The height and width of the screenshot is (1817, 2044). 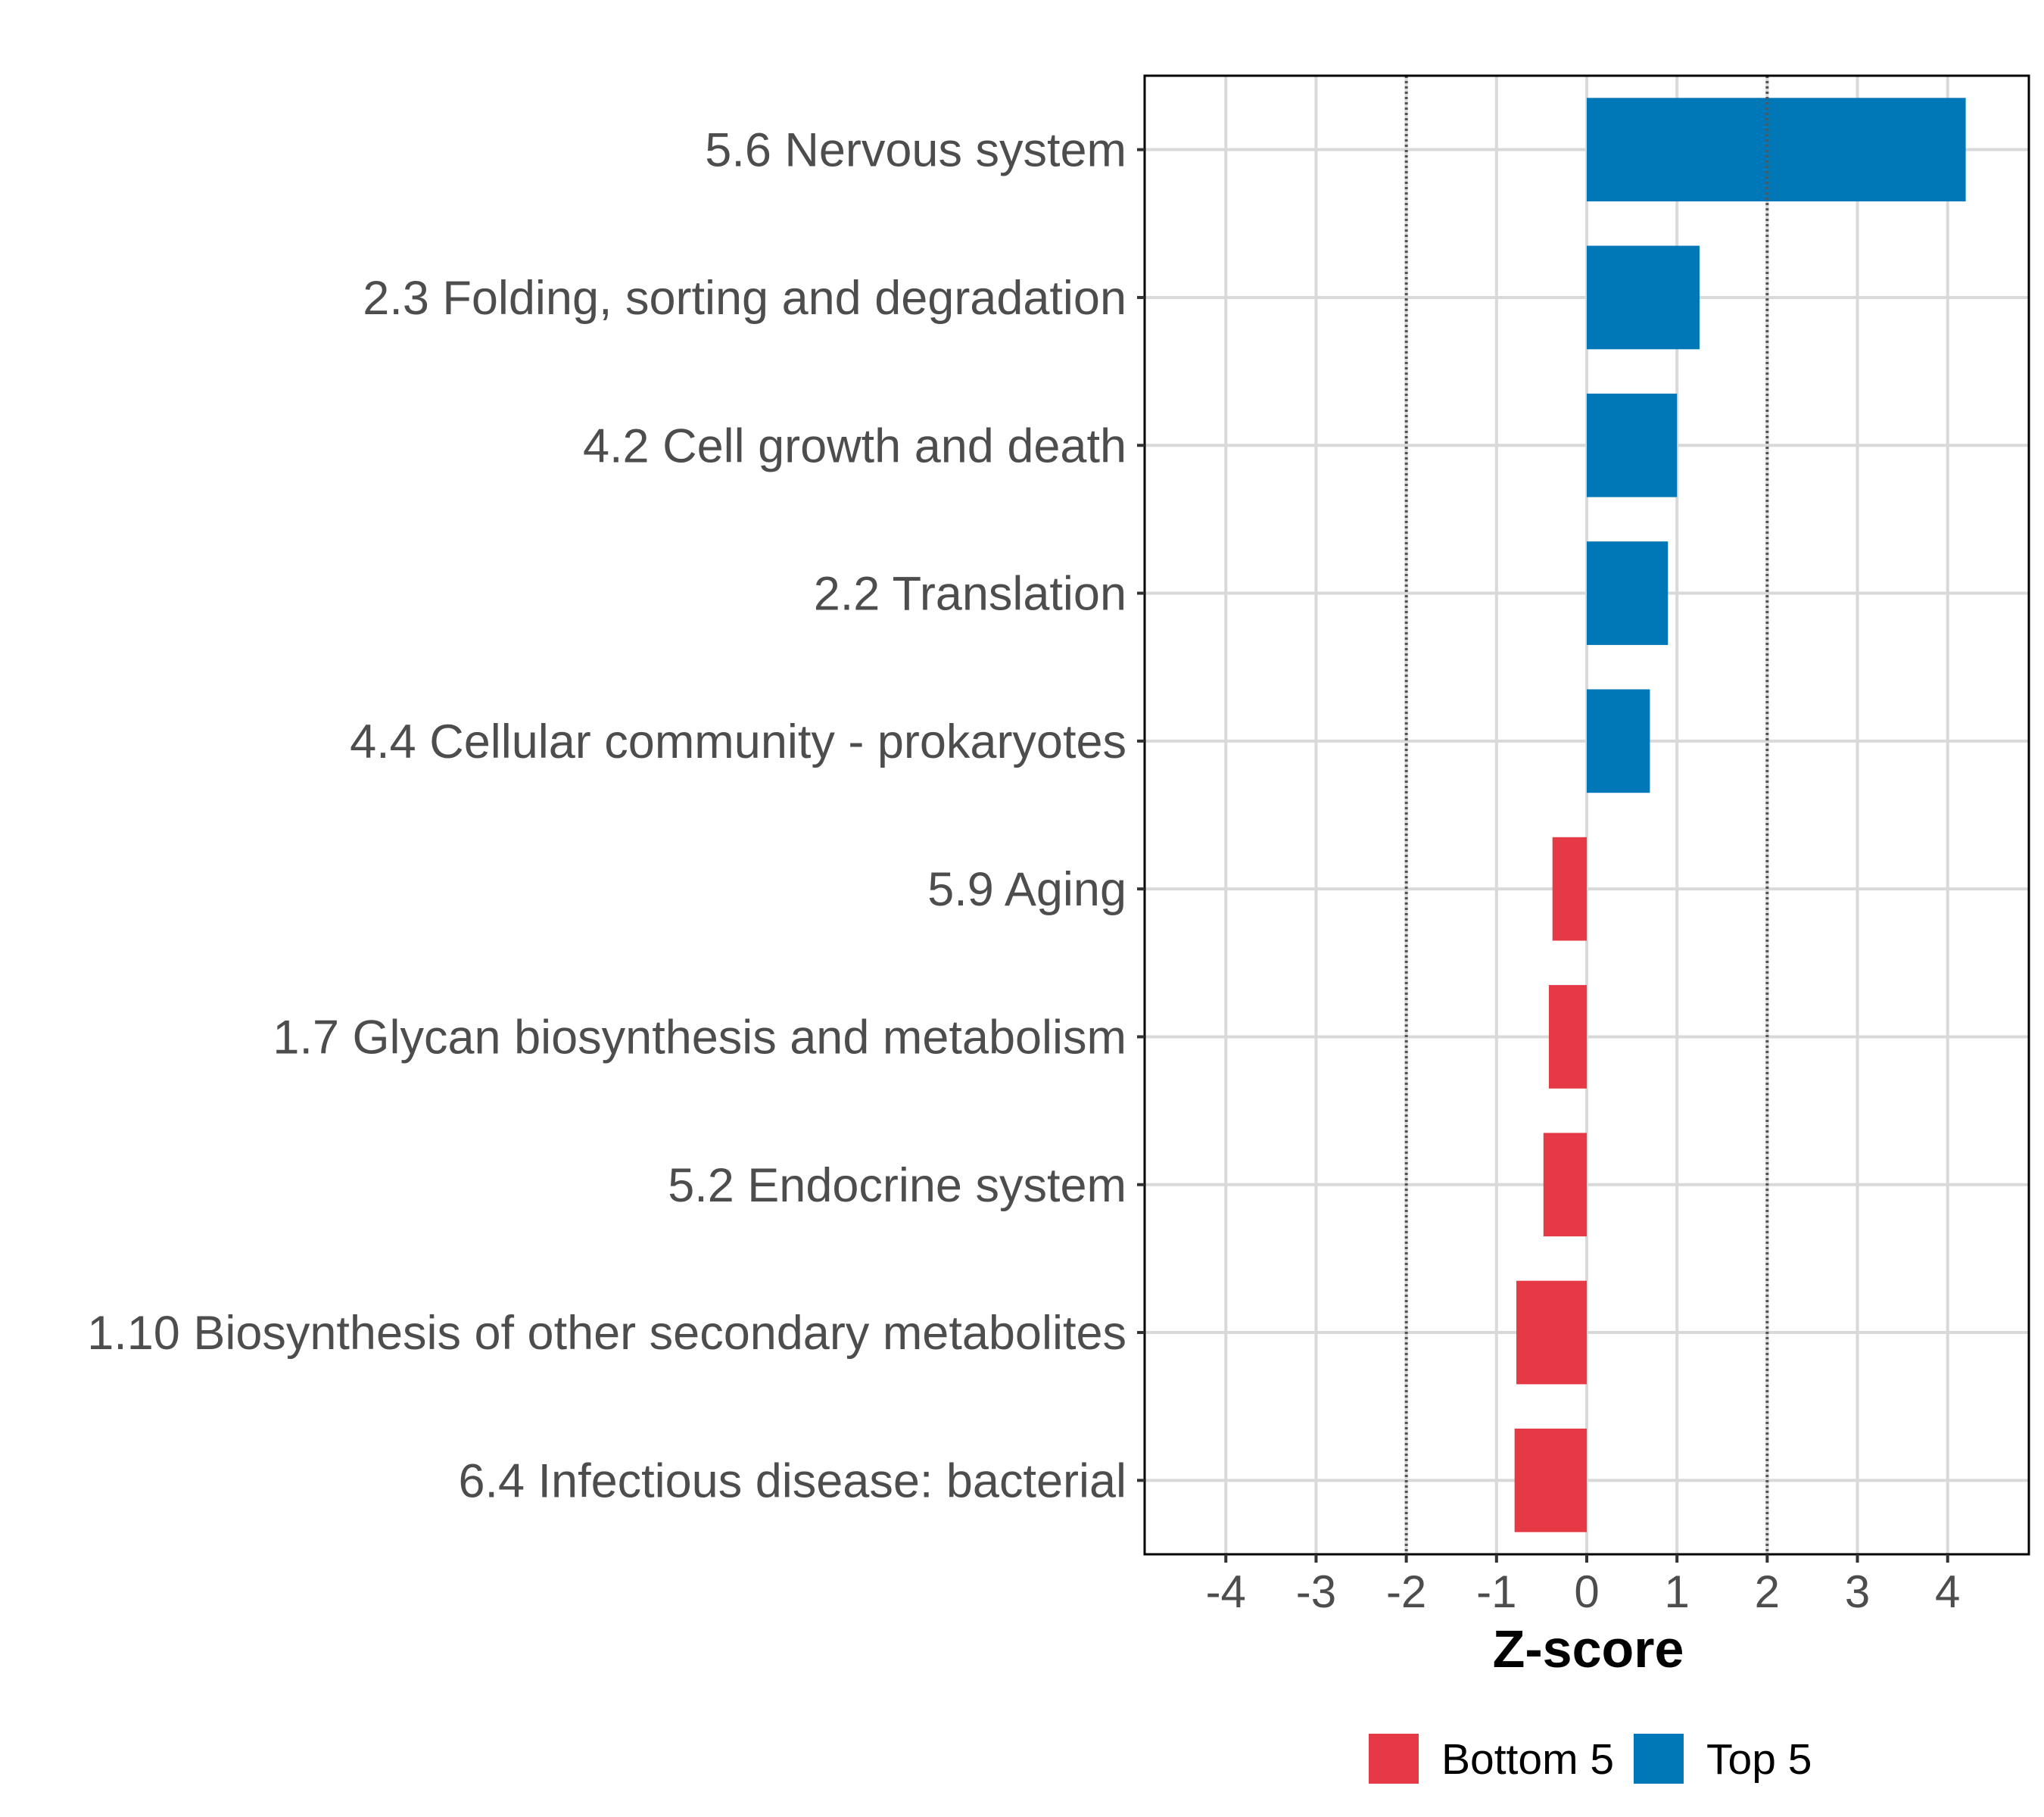 I want to click on category-label: 4.4 Cellular community - prokaryotes, so click(x=738, y=741).